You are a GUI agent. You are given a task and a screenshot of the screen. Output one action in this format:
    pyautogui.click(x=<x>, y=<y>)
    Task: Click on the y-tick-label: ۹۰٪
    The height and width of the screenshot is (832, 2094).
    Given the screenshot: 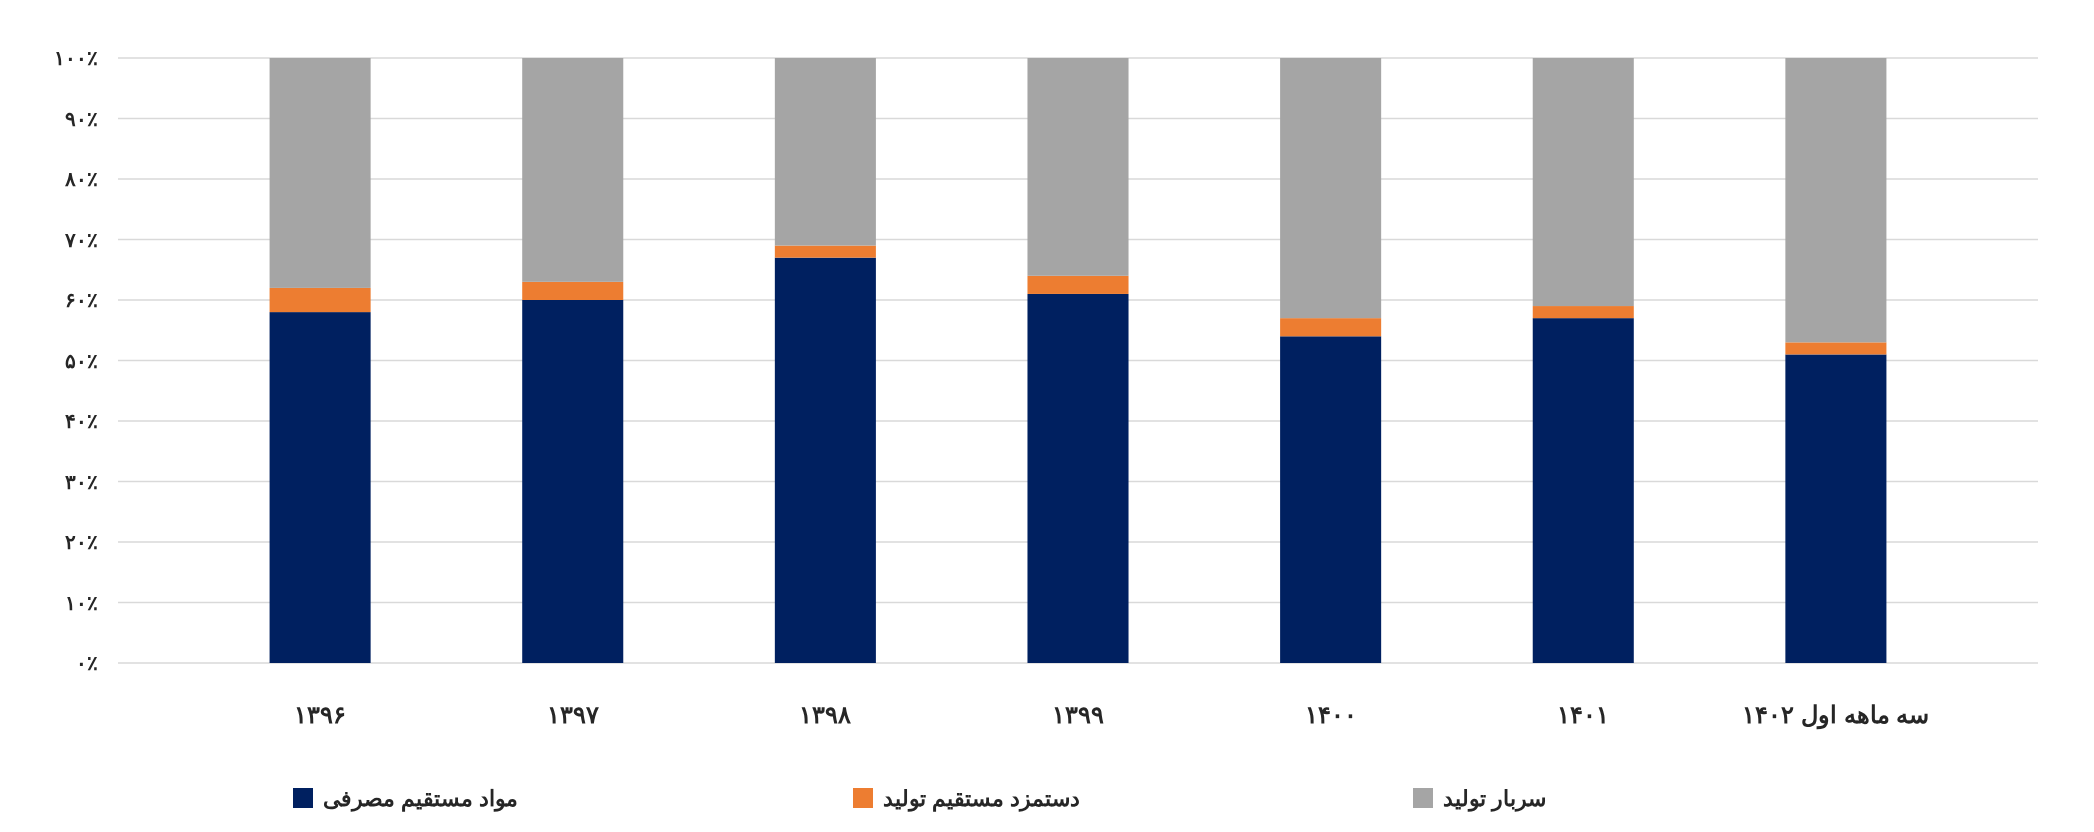 What is the action you would take?
    pyautogui.click(x=81, y=118)
    